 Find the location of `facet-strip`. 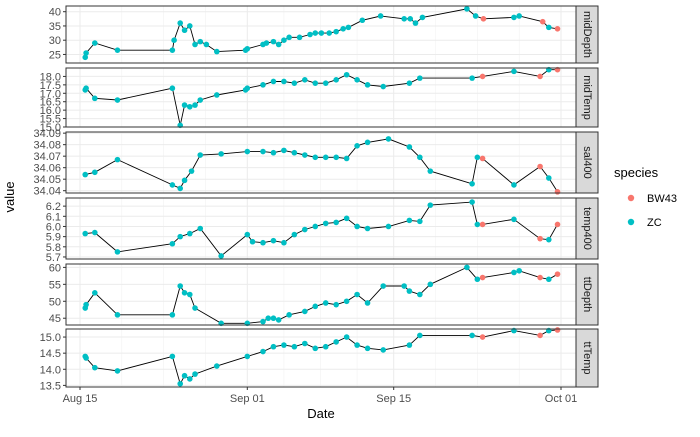

facet-strip is located at coordinates (587, 358).